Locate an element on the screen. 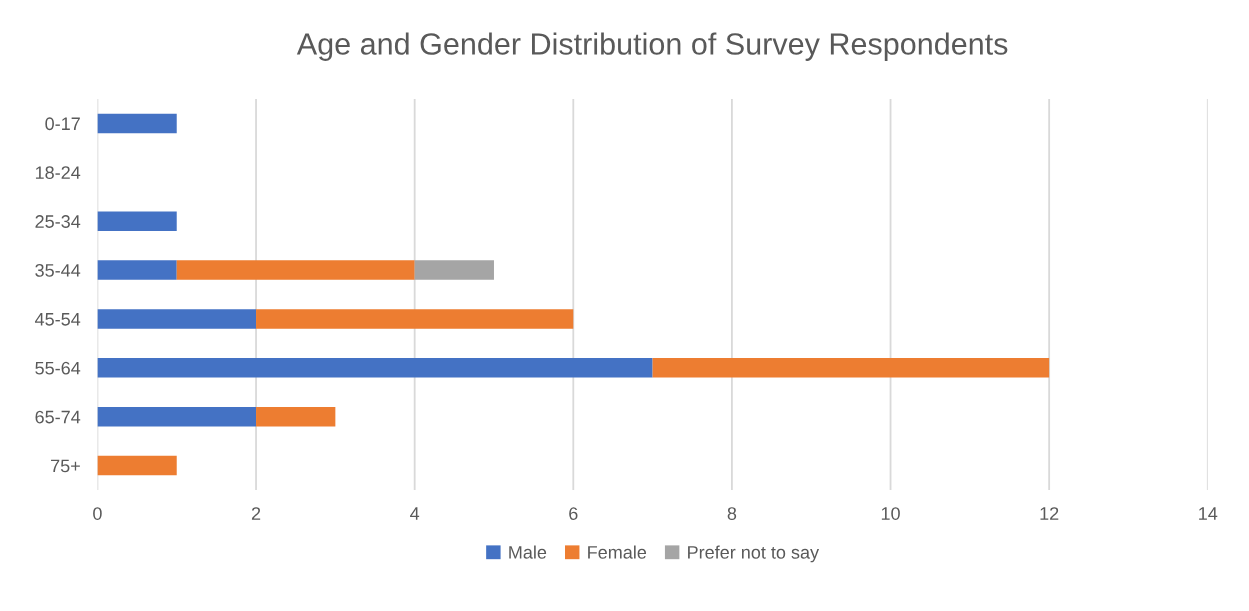  y-tick-label: 55-64 is located at coordinates (58, 368).